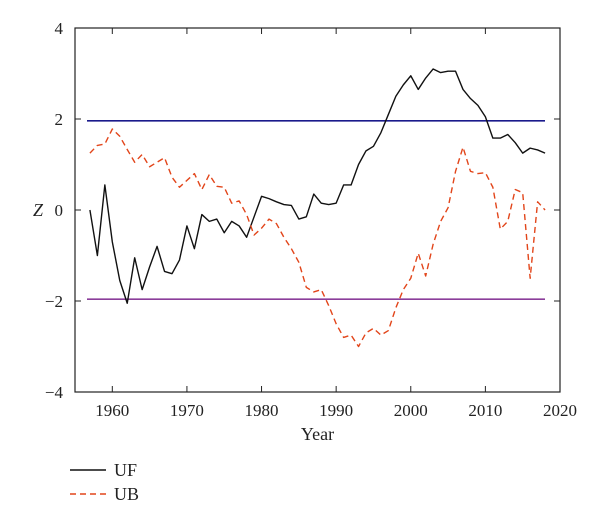 This screenshot has height=526, width=600. Describe the element at coordinates (54, 301) in the screenshot. I see `y-tick-label: −2` at that location.